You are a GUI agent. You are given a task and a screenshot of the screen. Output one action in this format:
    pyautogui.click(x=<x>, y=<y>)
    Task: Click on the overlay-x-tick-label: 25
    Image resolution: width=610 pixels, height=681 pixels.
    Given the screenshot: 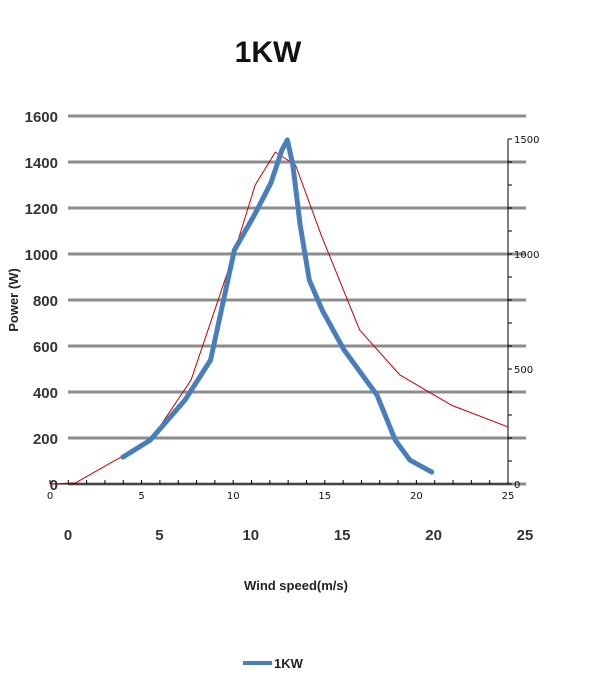 What is the action you would take?
    pyautogui.click(x=508, y=496)
    